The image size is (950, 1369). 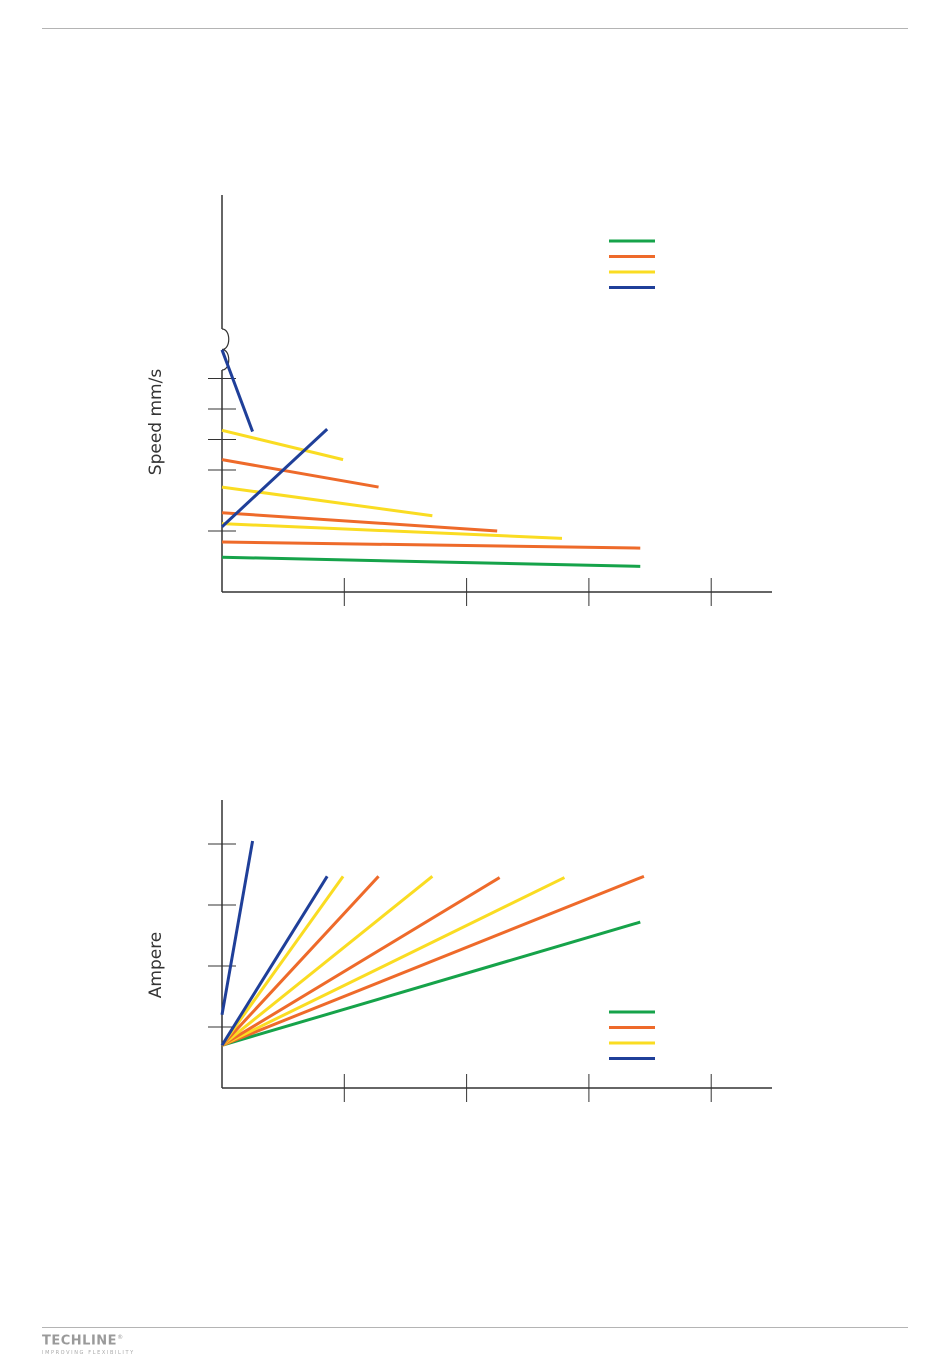 What do you see at coordinates (80, 1341) in the screenshot?
I see `logo-wordmark: TECHLINE` at bounding box center [80, 1341].